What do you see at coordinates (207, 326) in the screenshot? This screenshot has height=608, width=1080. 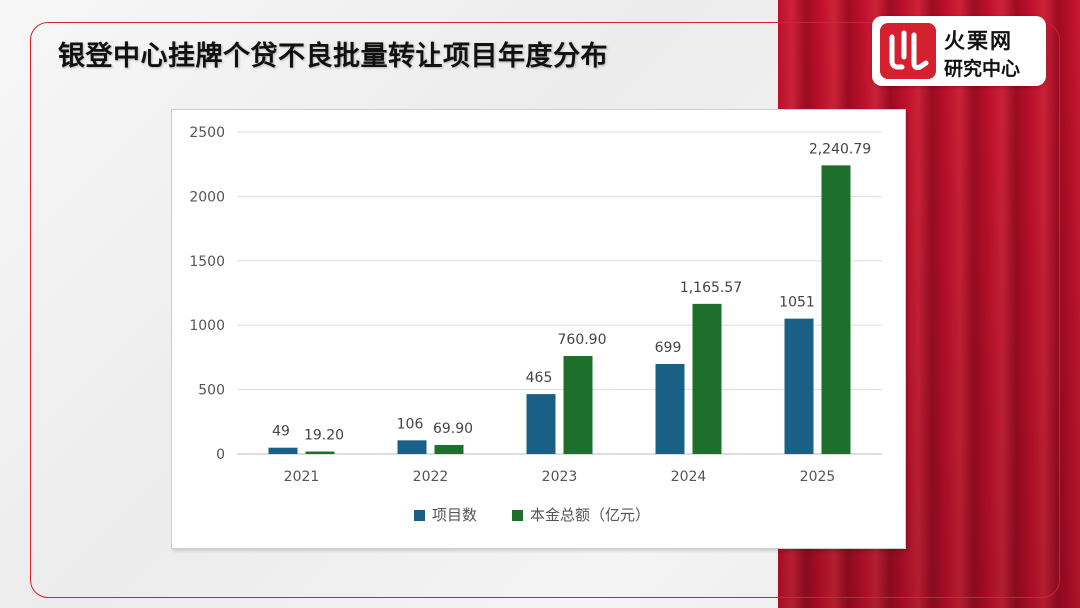 I see `y-tick-label: 1000` at bounding box center [207, 326].